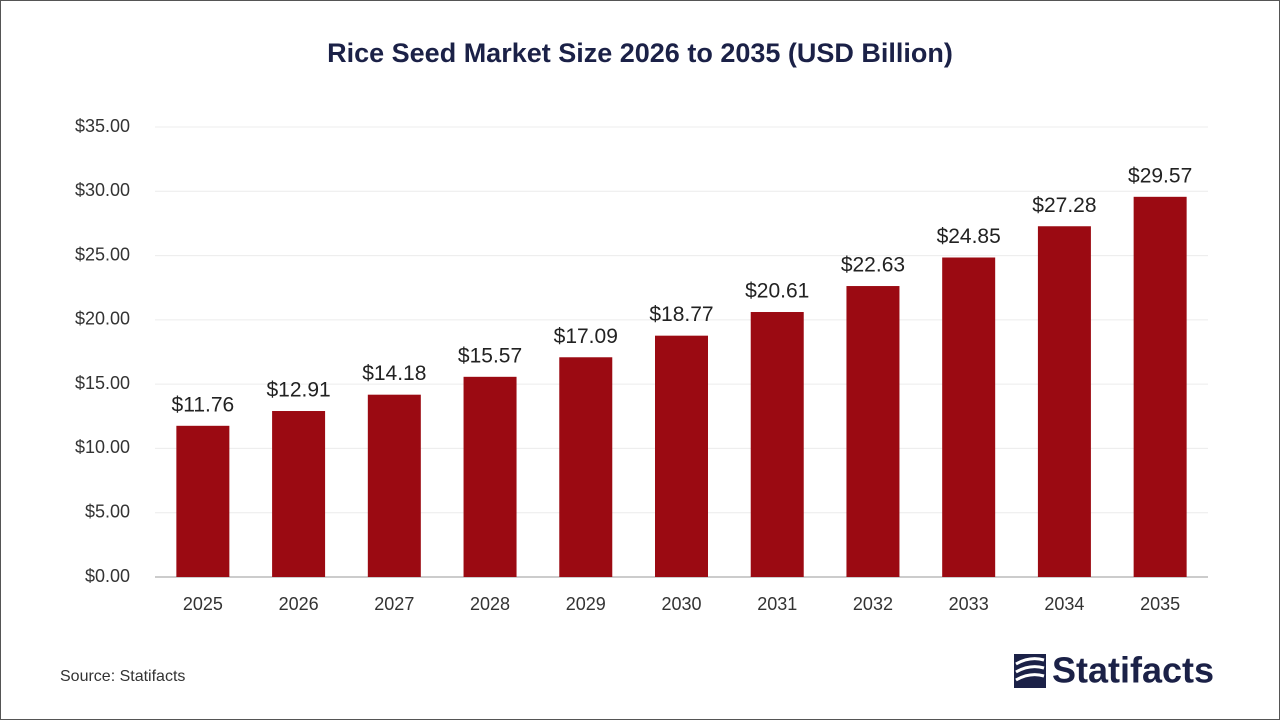  I want to click on x-tick-label: 2032, so click(873, 604).